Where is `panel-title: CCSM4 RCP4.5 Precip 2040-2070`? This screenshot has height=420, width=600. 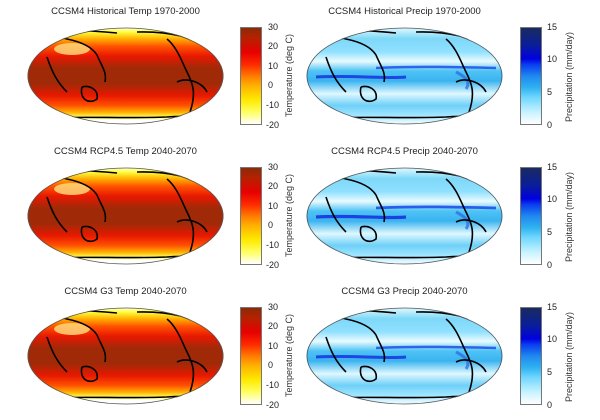 panel-title: CCSM4 RCP4.5 Precip 2040-2070 is located at coordinates (404, 151).